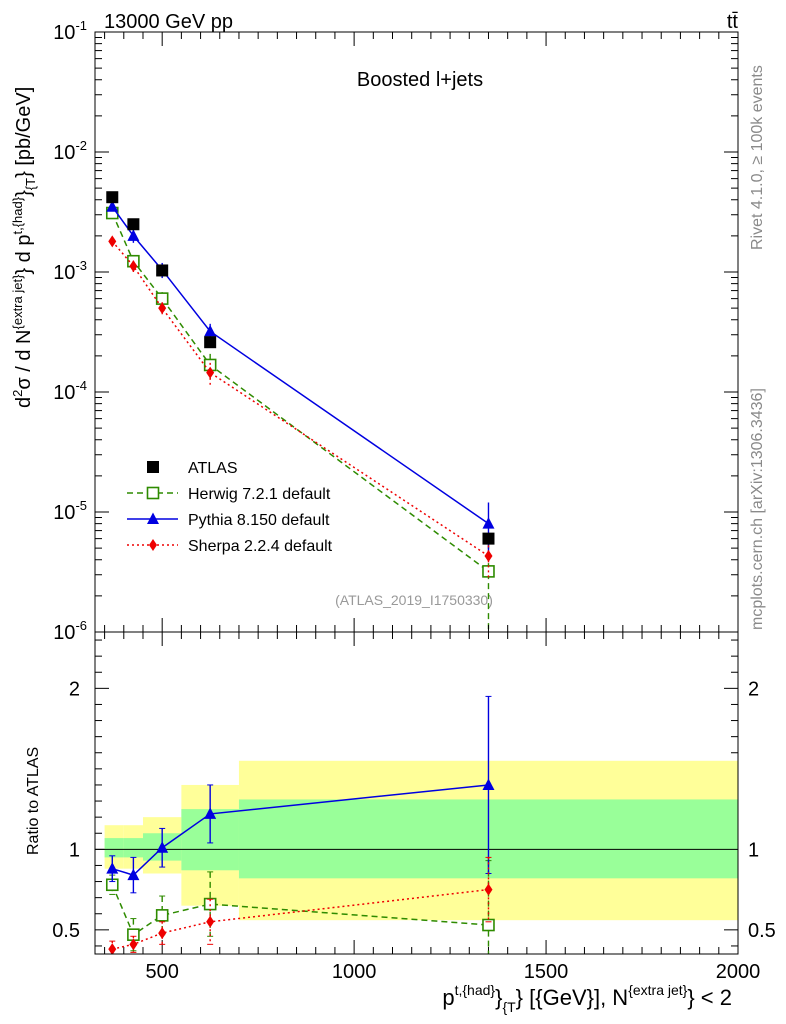 Image resolution: width=786 pixels, height=1024 pixels. I want to click on mcplots-label: mcplots.cern.ch [arXiv:1306.3436], so click(757, 509).